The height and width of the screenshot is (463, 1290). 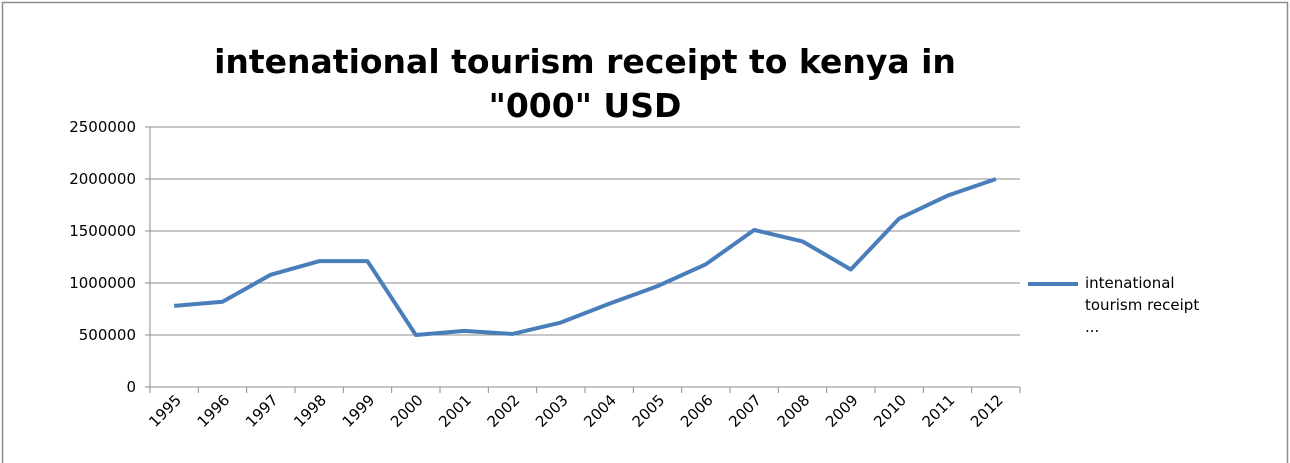 What do you see at coordinates (102, 231) in the screenshot?
I see `y-tick-label: 1500000` at bounding box center [102, 231].